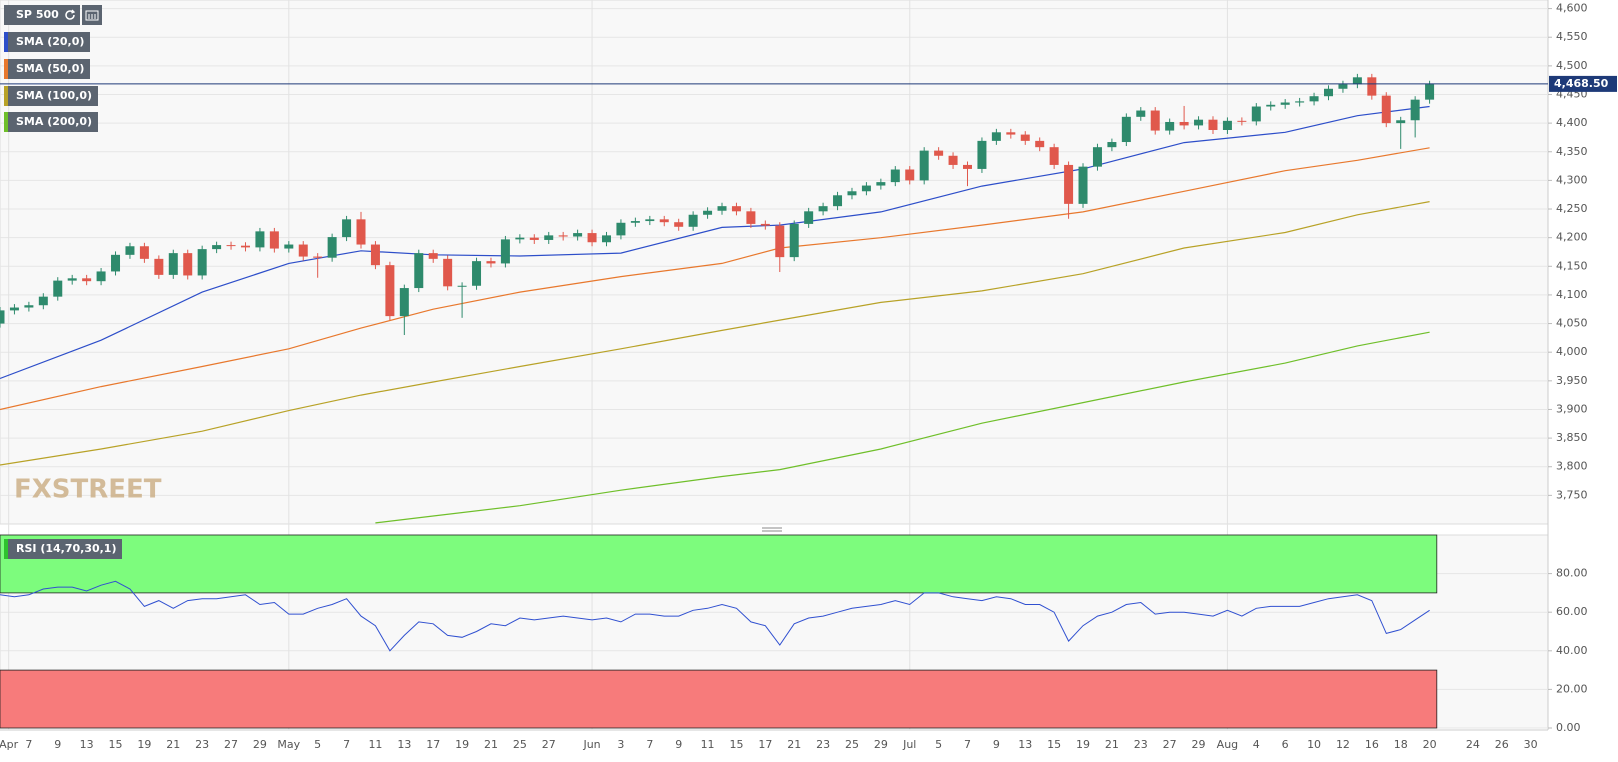 This screenshot has height=762, width=1618. I want to click on x-tick-label: 29, so click(881, 744).